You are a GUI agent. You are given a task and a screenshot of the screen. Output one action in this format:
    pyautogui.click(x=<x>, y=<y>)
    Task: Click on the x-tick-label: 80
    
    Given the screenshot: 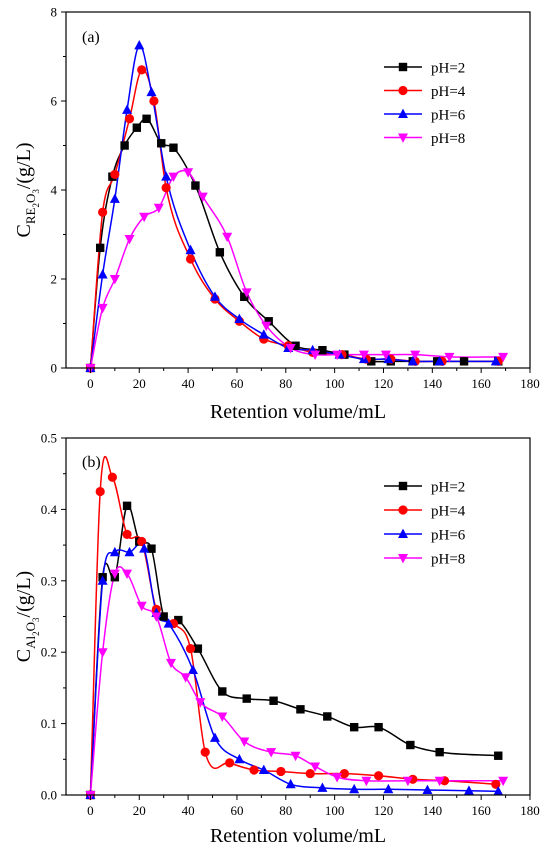 What is the action you would take?
    pyautogui.click(x=285, y=383)
    